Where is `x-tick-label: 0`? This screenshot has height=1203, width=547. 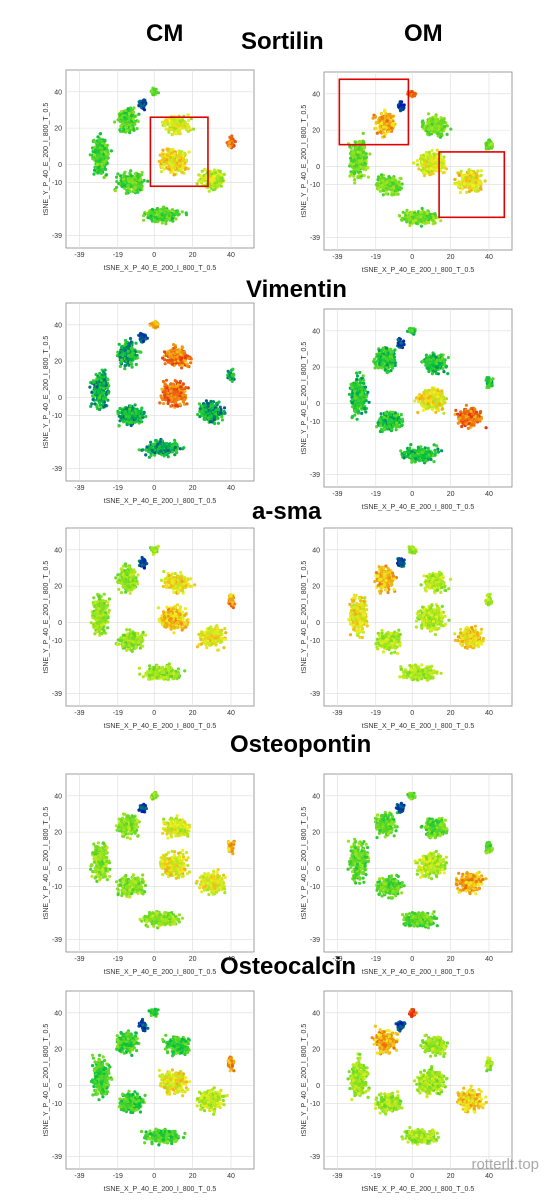
x-tick-label: 0 is located at coordinates (154, 488).